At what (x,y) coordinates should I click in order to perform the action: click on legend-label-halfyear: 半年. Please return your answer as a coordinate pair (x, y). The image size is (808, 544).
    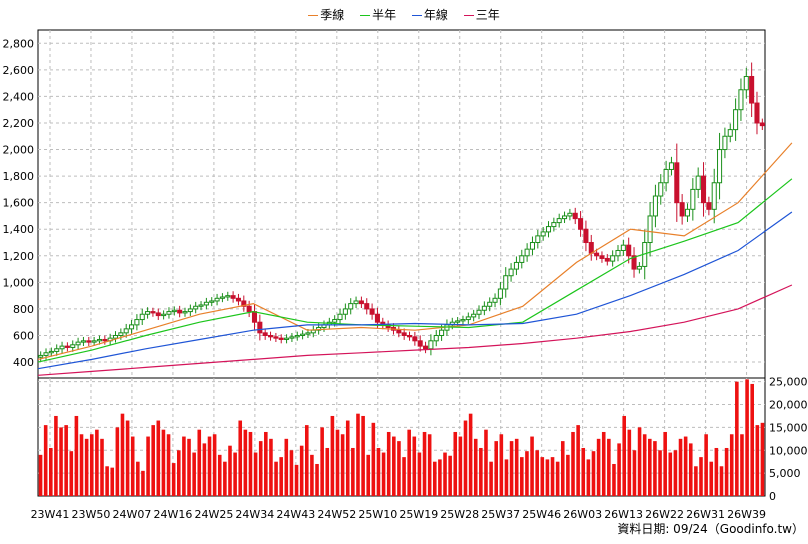
    Looking at the image, I should click on (384, 15).